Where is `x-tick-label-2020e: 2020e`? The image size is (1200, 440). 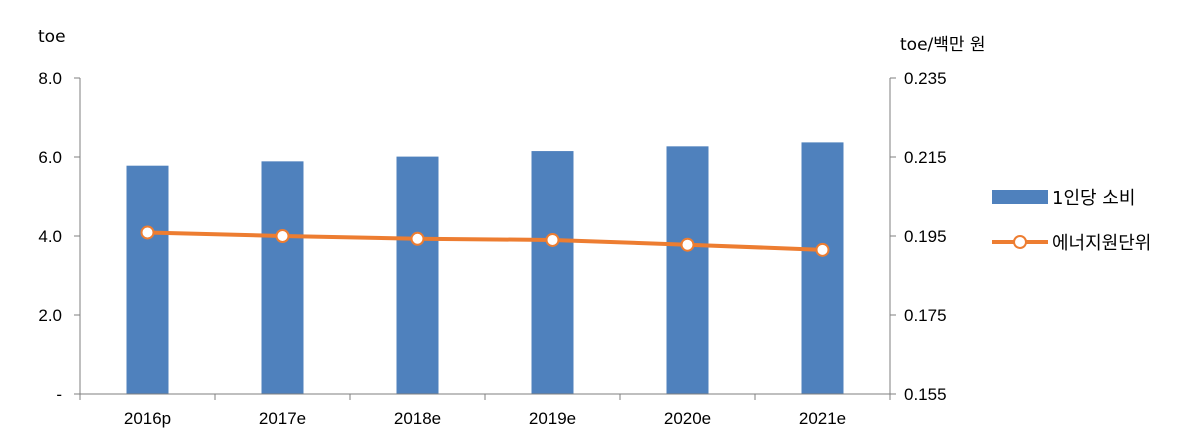 x-tick-label-2020e: 2020e is located at coordinates (687, 418).